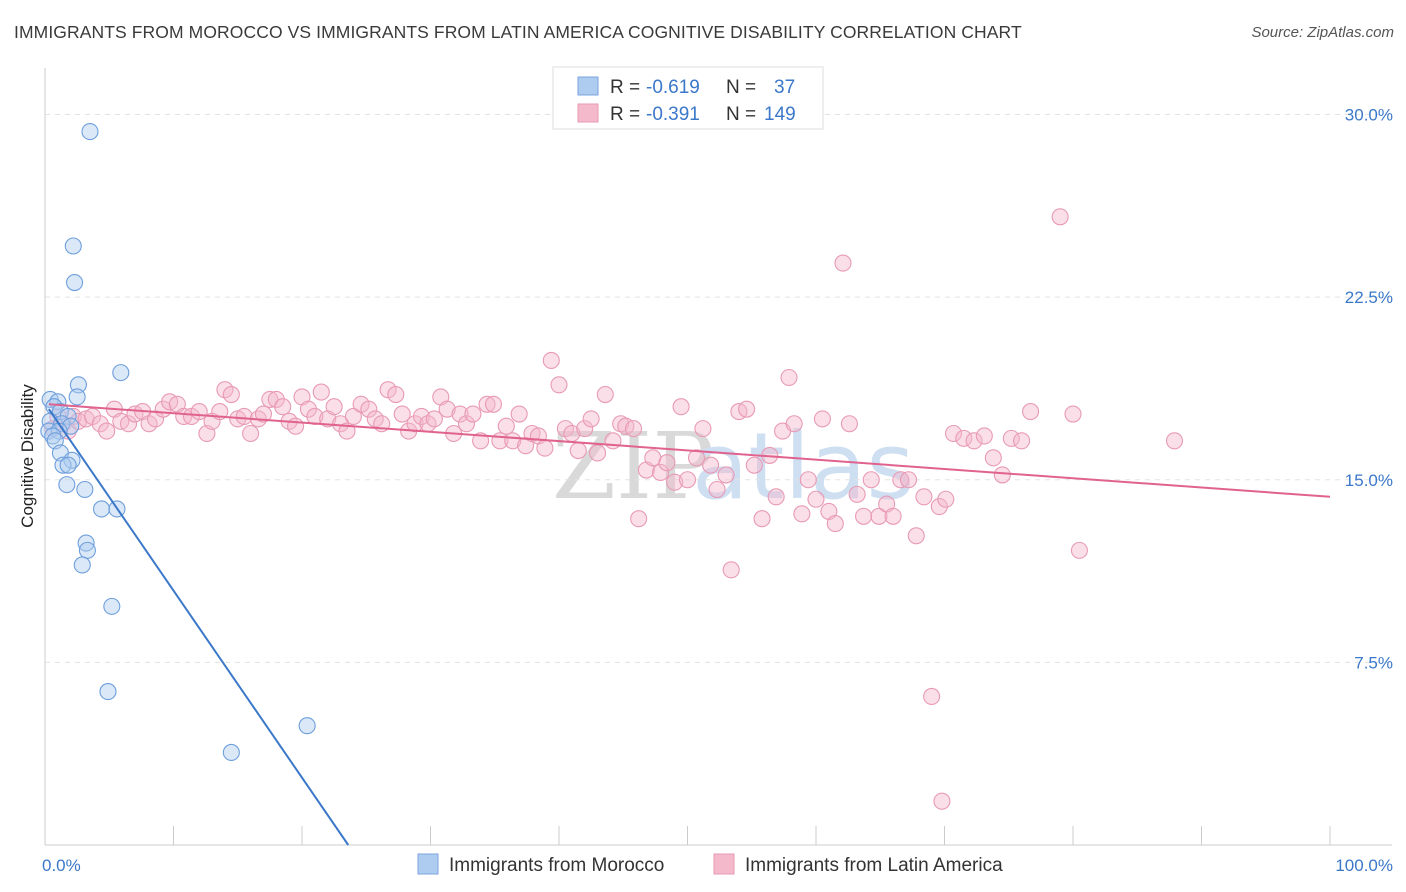 The width and height of the screenshot is (1406, 892). I want to click on latin-america-trend-line, so click(689, 450).